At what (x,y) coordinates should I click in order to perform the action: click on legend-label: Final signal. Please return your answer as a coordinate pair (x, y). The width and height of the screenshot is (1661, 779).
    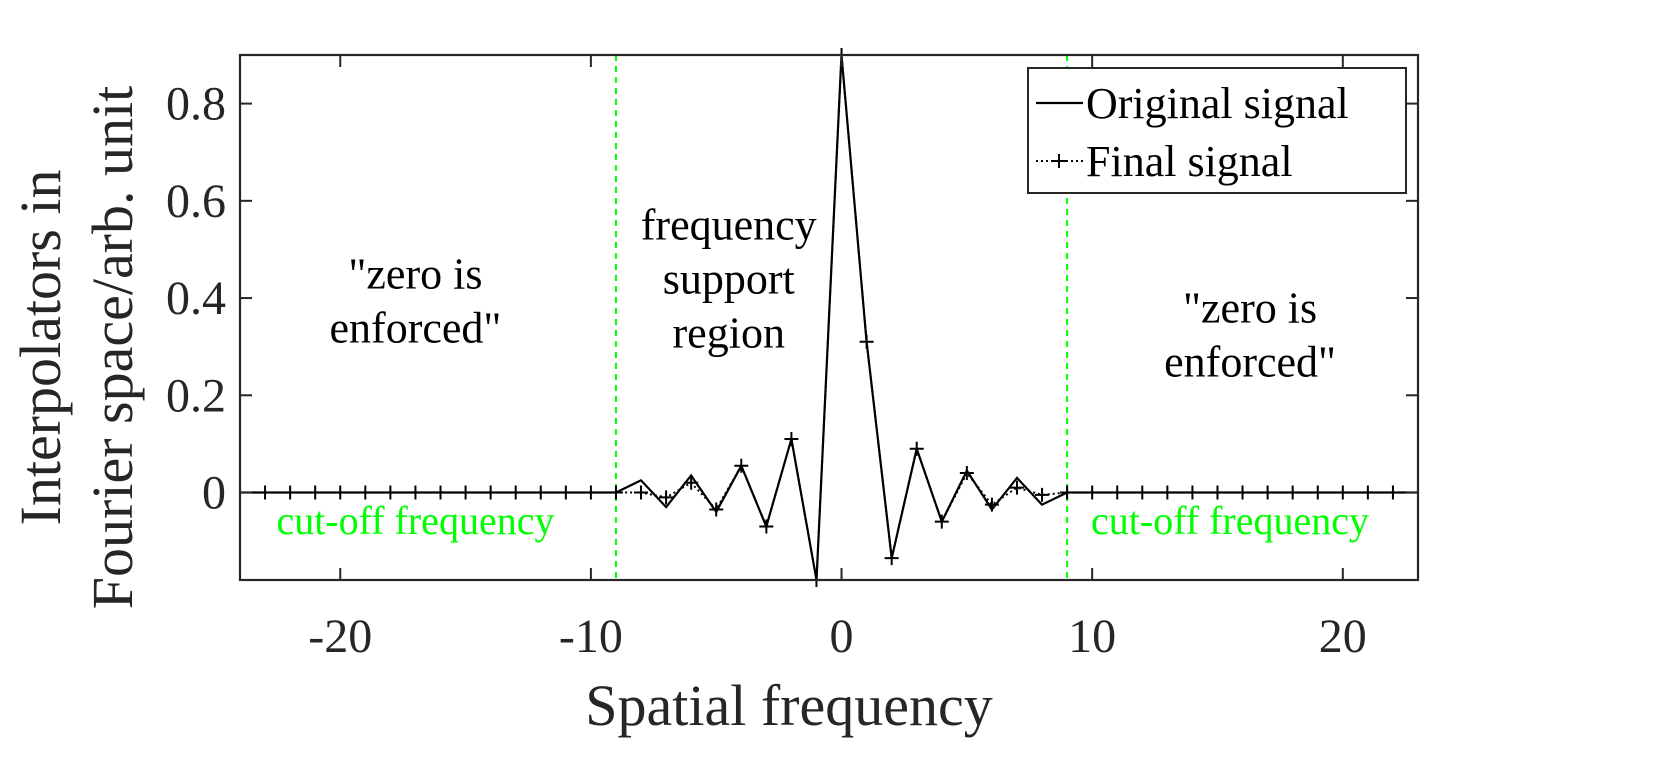
    Looking at the image, I should click on (1189, 161).